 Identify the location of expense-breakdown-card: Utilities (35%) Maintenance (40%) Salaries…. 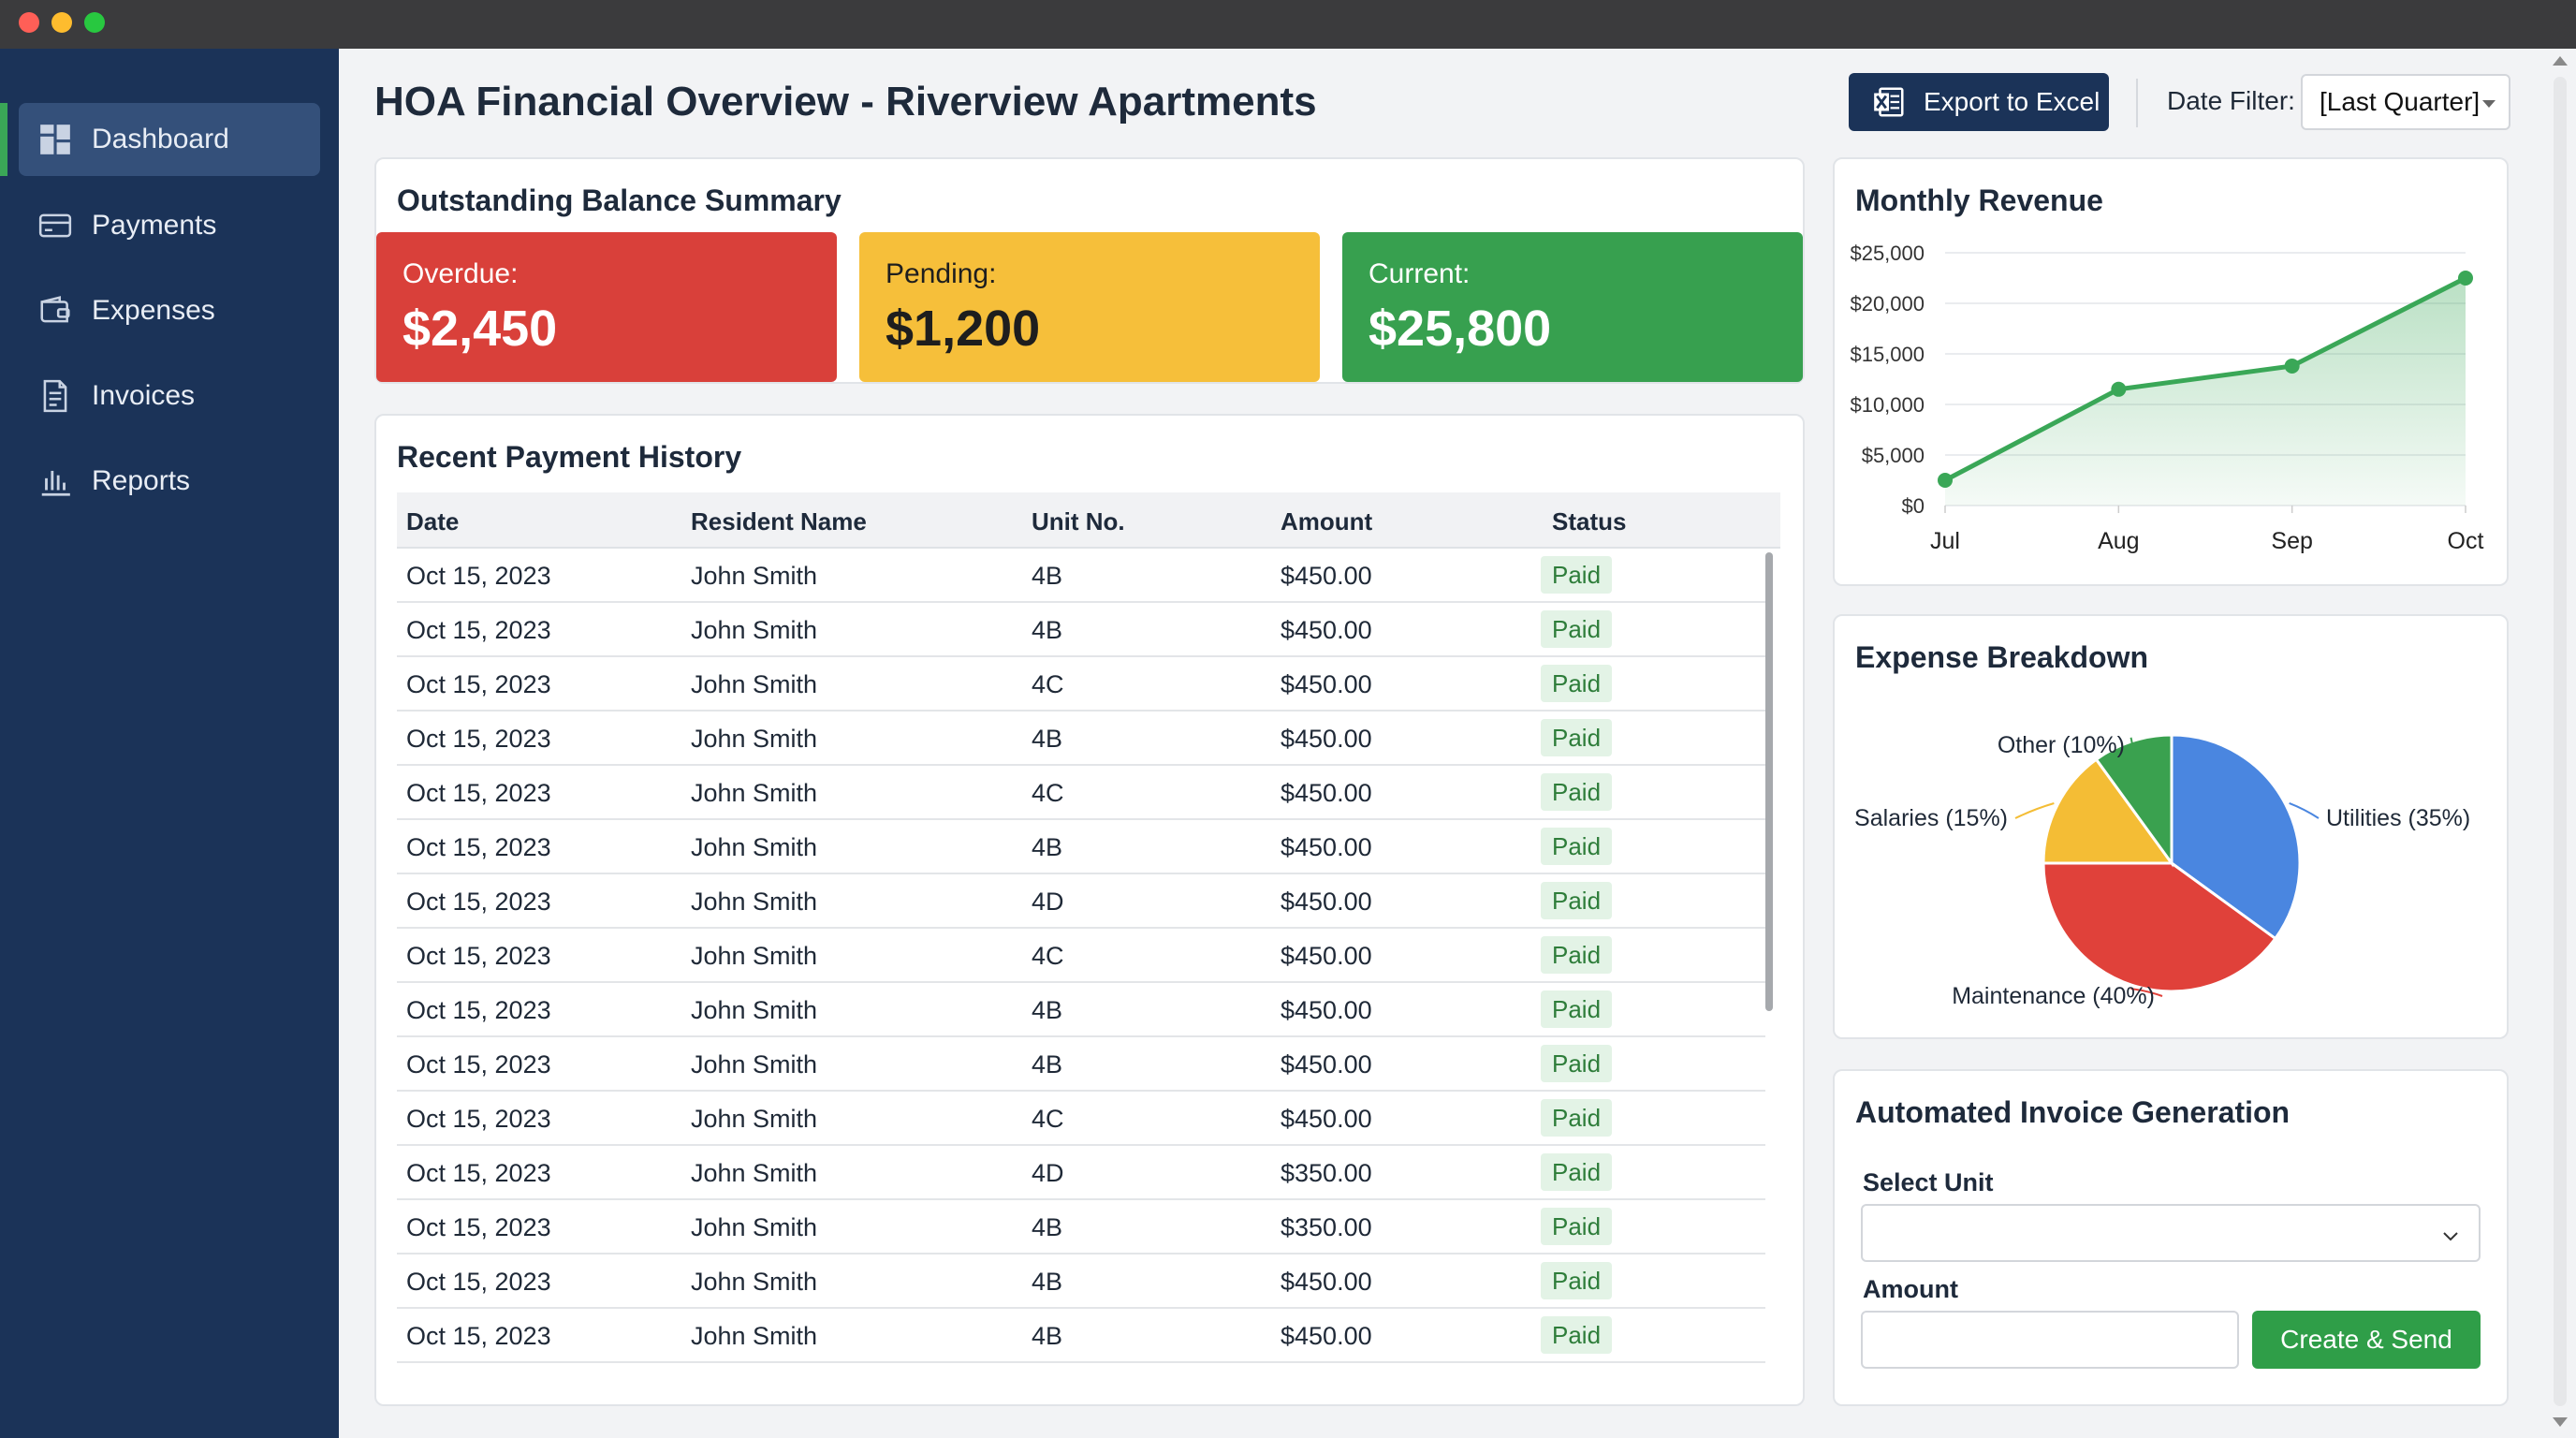
(2171, 826).